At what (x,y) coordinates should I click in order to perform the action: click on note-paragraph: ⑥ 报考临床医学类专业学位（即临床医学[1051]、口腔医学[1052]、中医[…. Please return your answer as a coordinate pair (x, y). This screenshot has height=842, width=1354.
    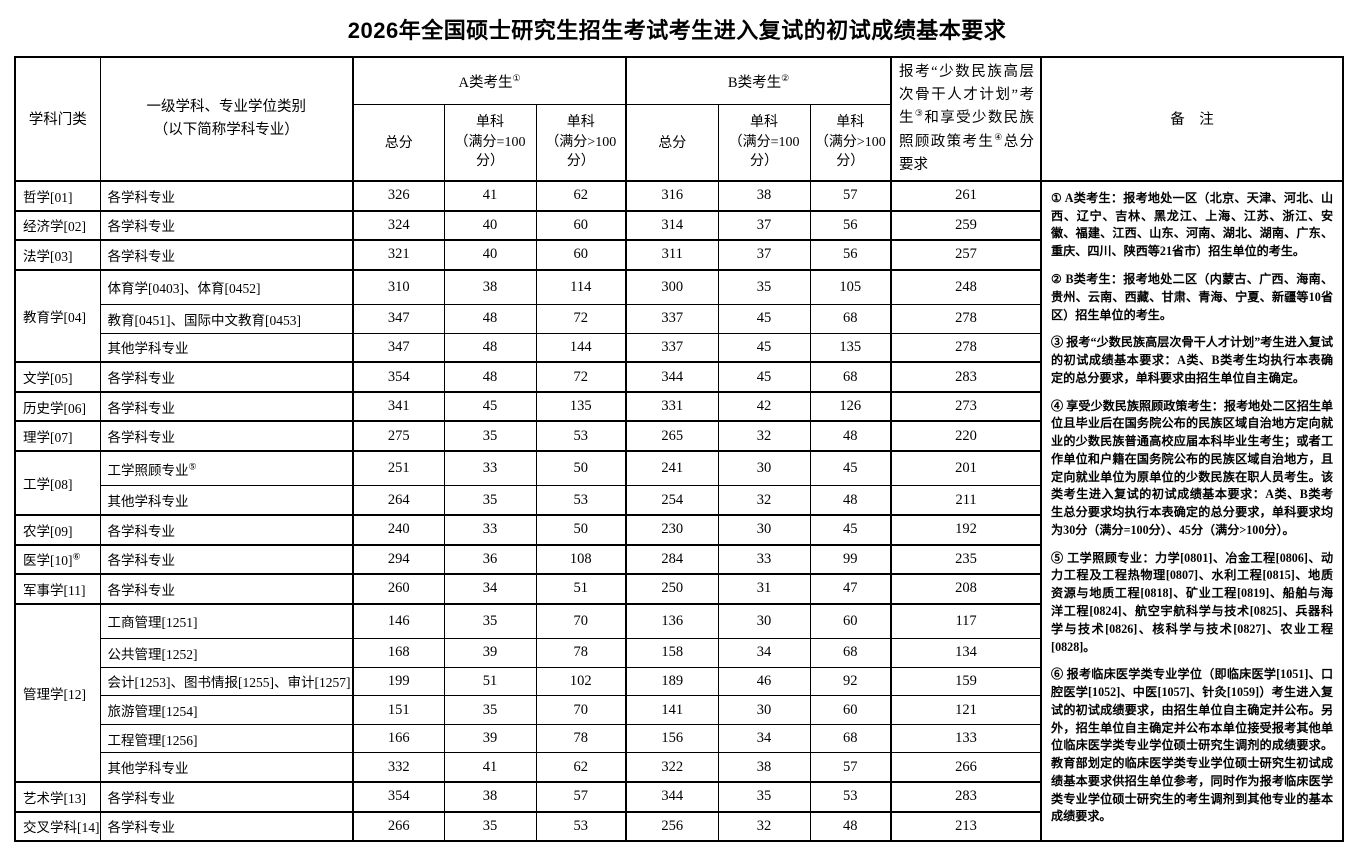
    Looking at the image, I should click on (1192, 745).